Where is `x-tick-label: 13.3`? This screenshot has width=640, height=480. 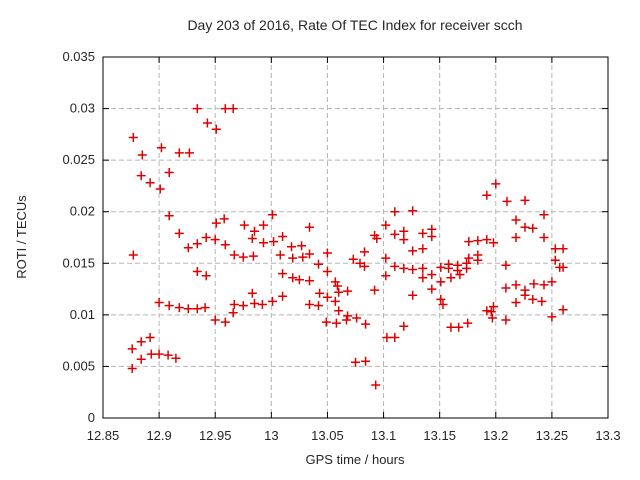 x-tick-label: 13.3 is located at coordinates (607, 435).